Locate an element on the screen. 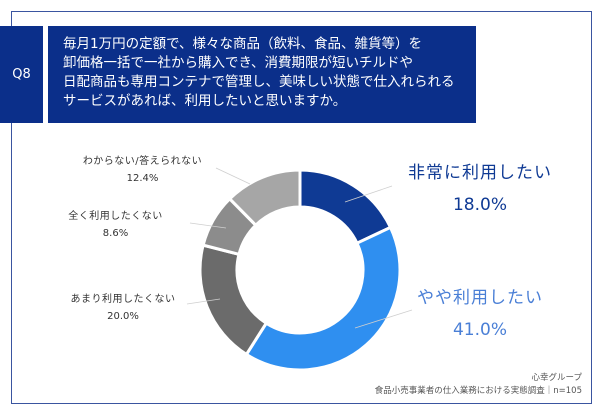 The height and width of the screenshot is (415, 600). leader-lines is located at coordinates (299, 248).